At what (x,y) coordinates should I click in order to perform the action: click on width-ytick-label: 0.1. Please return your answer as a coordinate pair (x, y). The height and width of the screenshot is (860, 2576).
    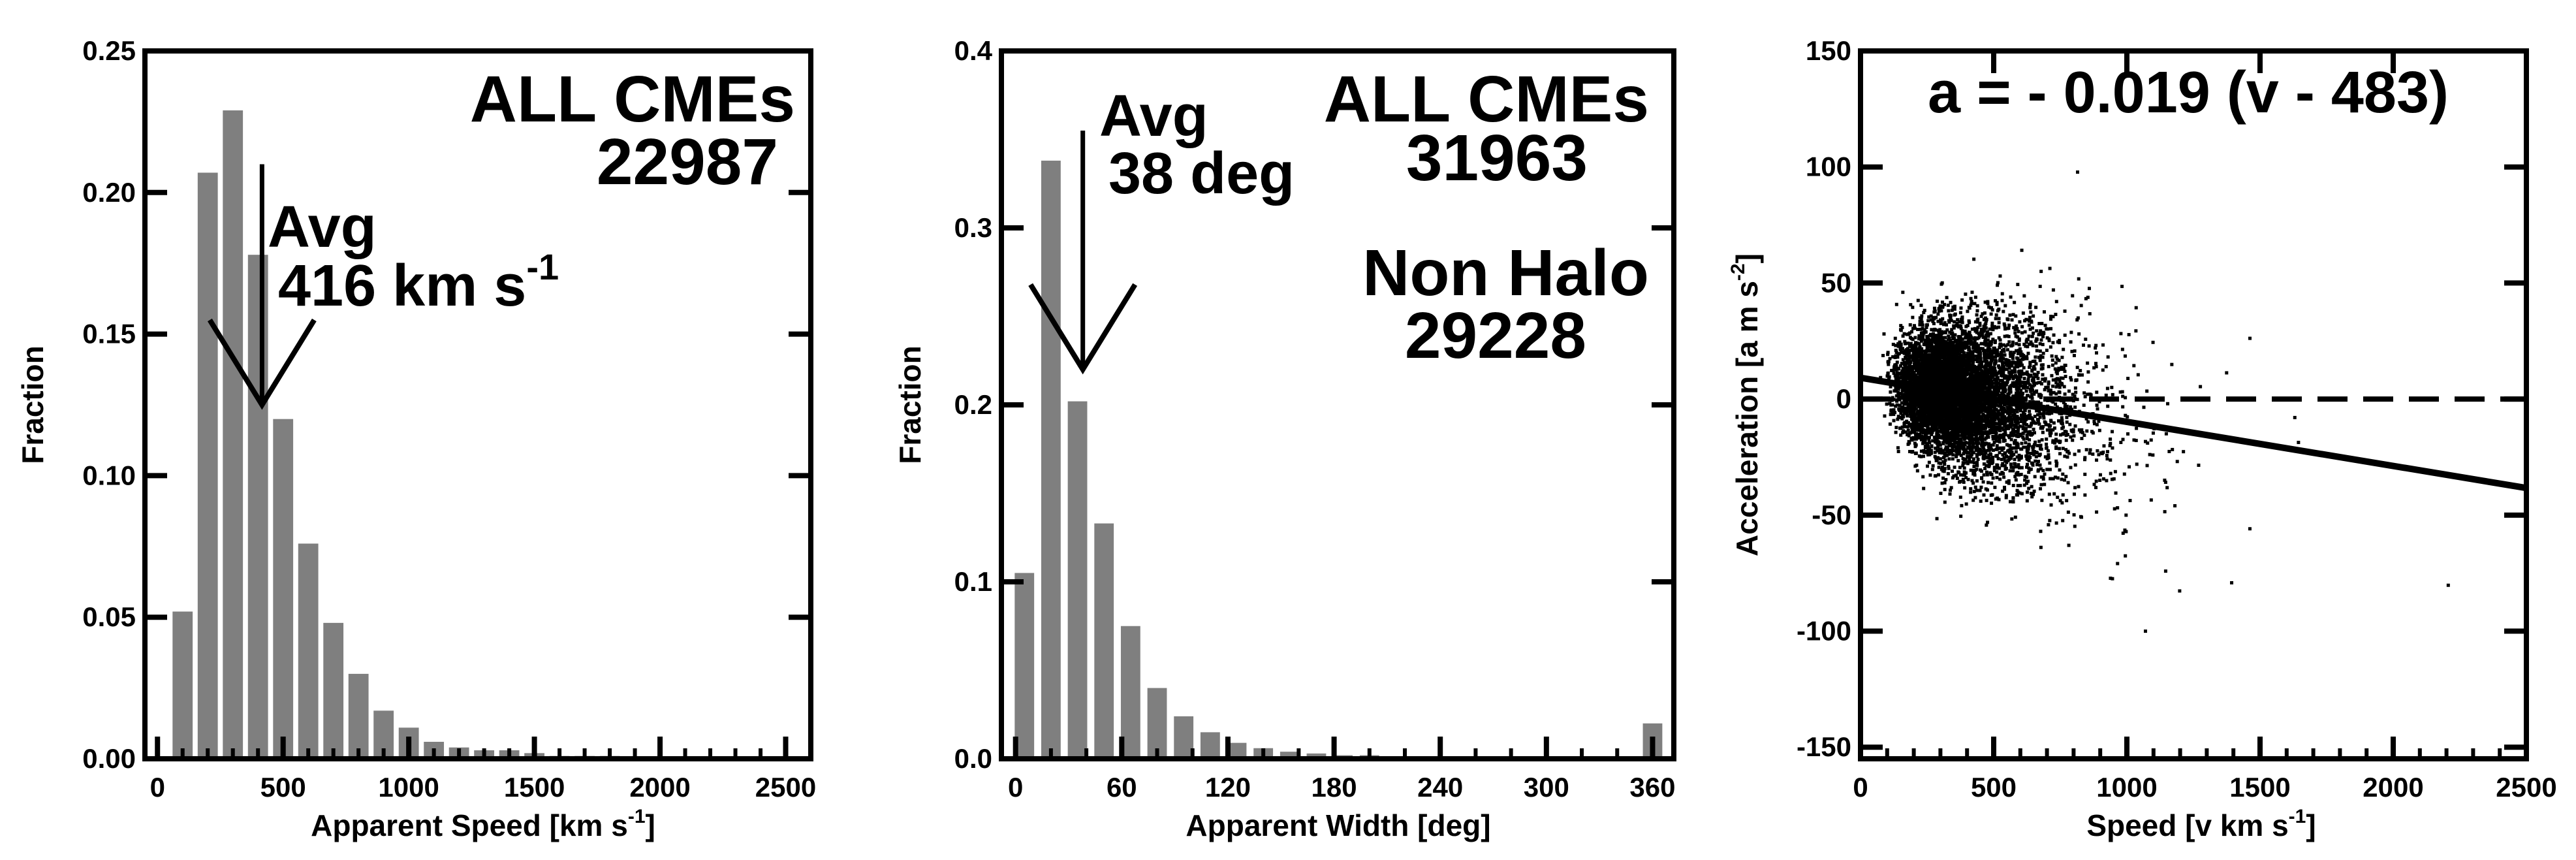
    Looking at the image, I should click on (973, 581).